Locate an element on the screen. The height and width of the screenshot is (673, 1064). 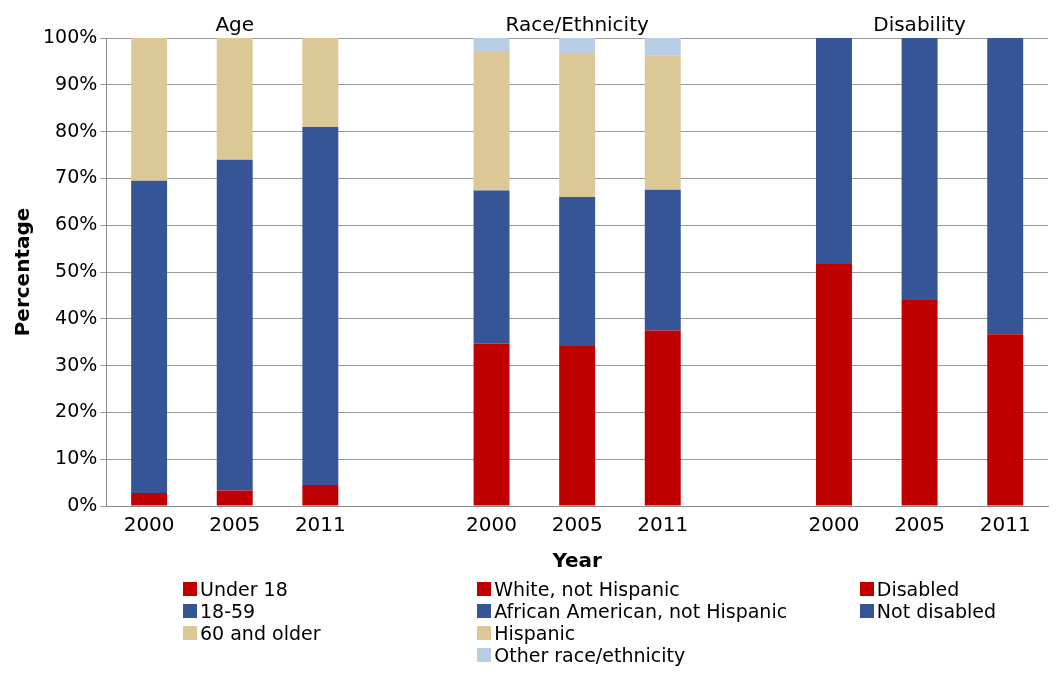
legend-label: Other race/ethnicity is located at coordinates (590, 655).